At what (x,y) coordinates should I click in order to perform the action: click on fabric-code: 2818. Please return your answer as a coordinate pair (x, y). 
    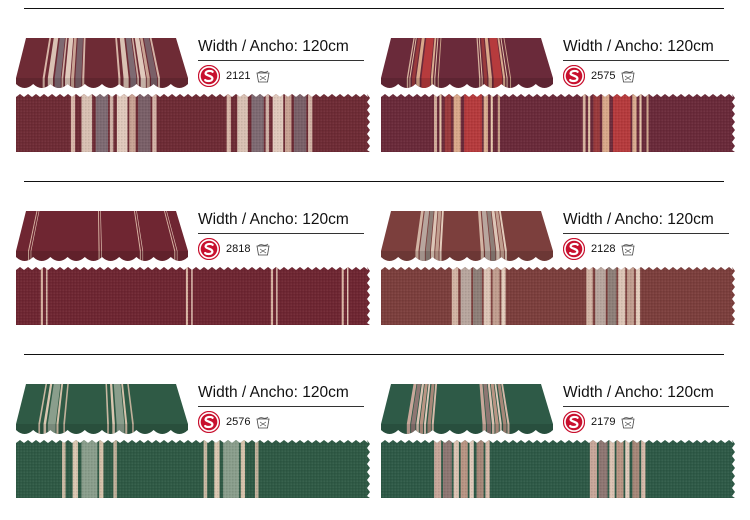
    Looking at the image, I should click on (238, 249).